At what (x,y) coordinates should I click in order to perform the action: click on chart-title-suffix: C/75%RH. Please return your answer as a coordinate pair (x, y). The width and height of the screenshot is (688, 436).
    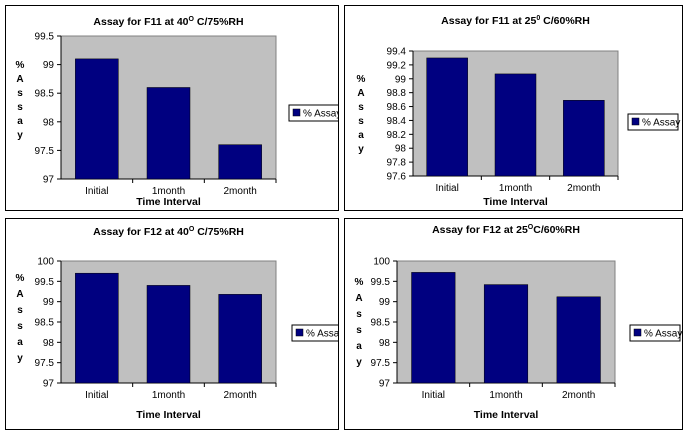
    Looking at the image, I should click on (219, 22).